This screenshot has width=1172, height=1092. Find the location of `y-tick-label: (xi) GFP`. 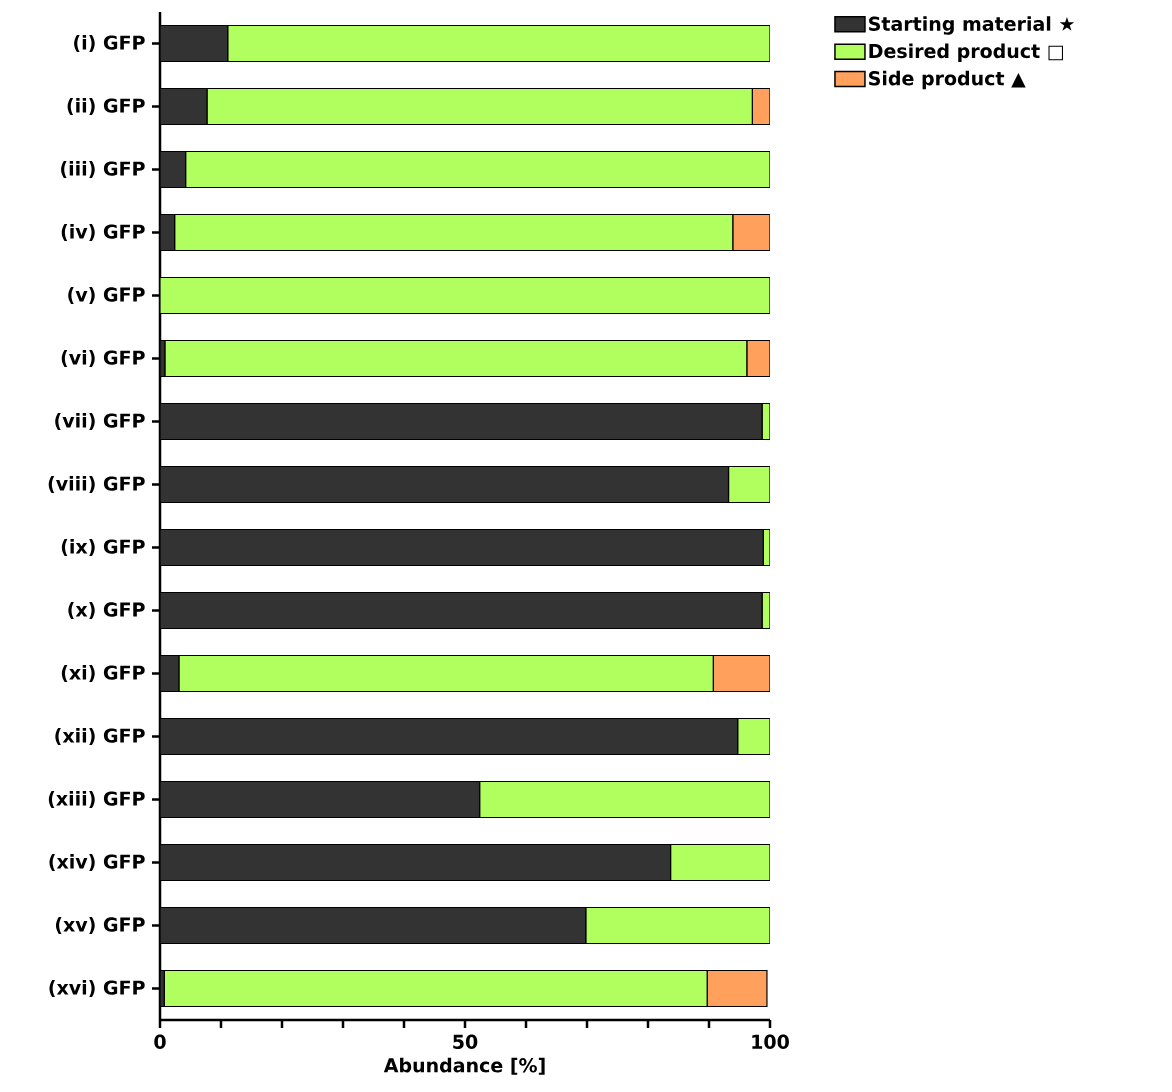

y-tick-label: (xi) GFP is located at coordinates (103, 673).